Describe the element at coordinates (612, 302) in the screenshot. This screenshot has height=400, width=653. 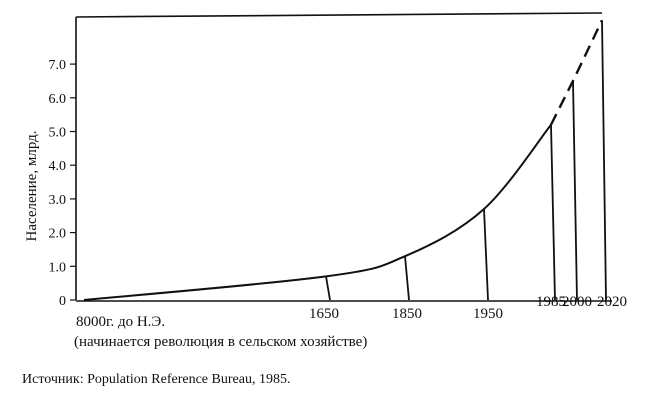
I see `x-tick-label: 2020` at that location.